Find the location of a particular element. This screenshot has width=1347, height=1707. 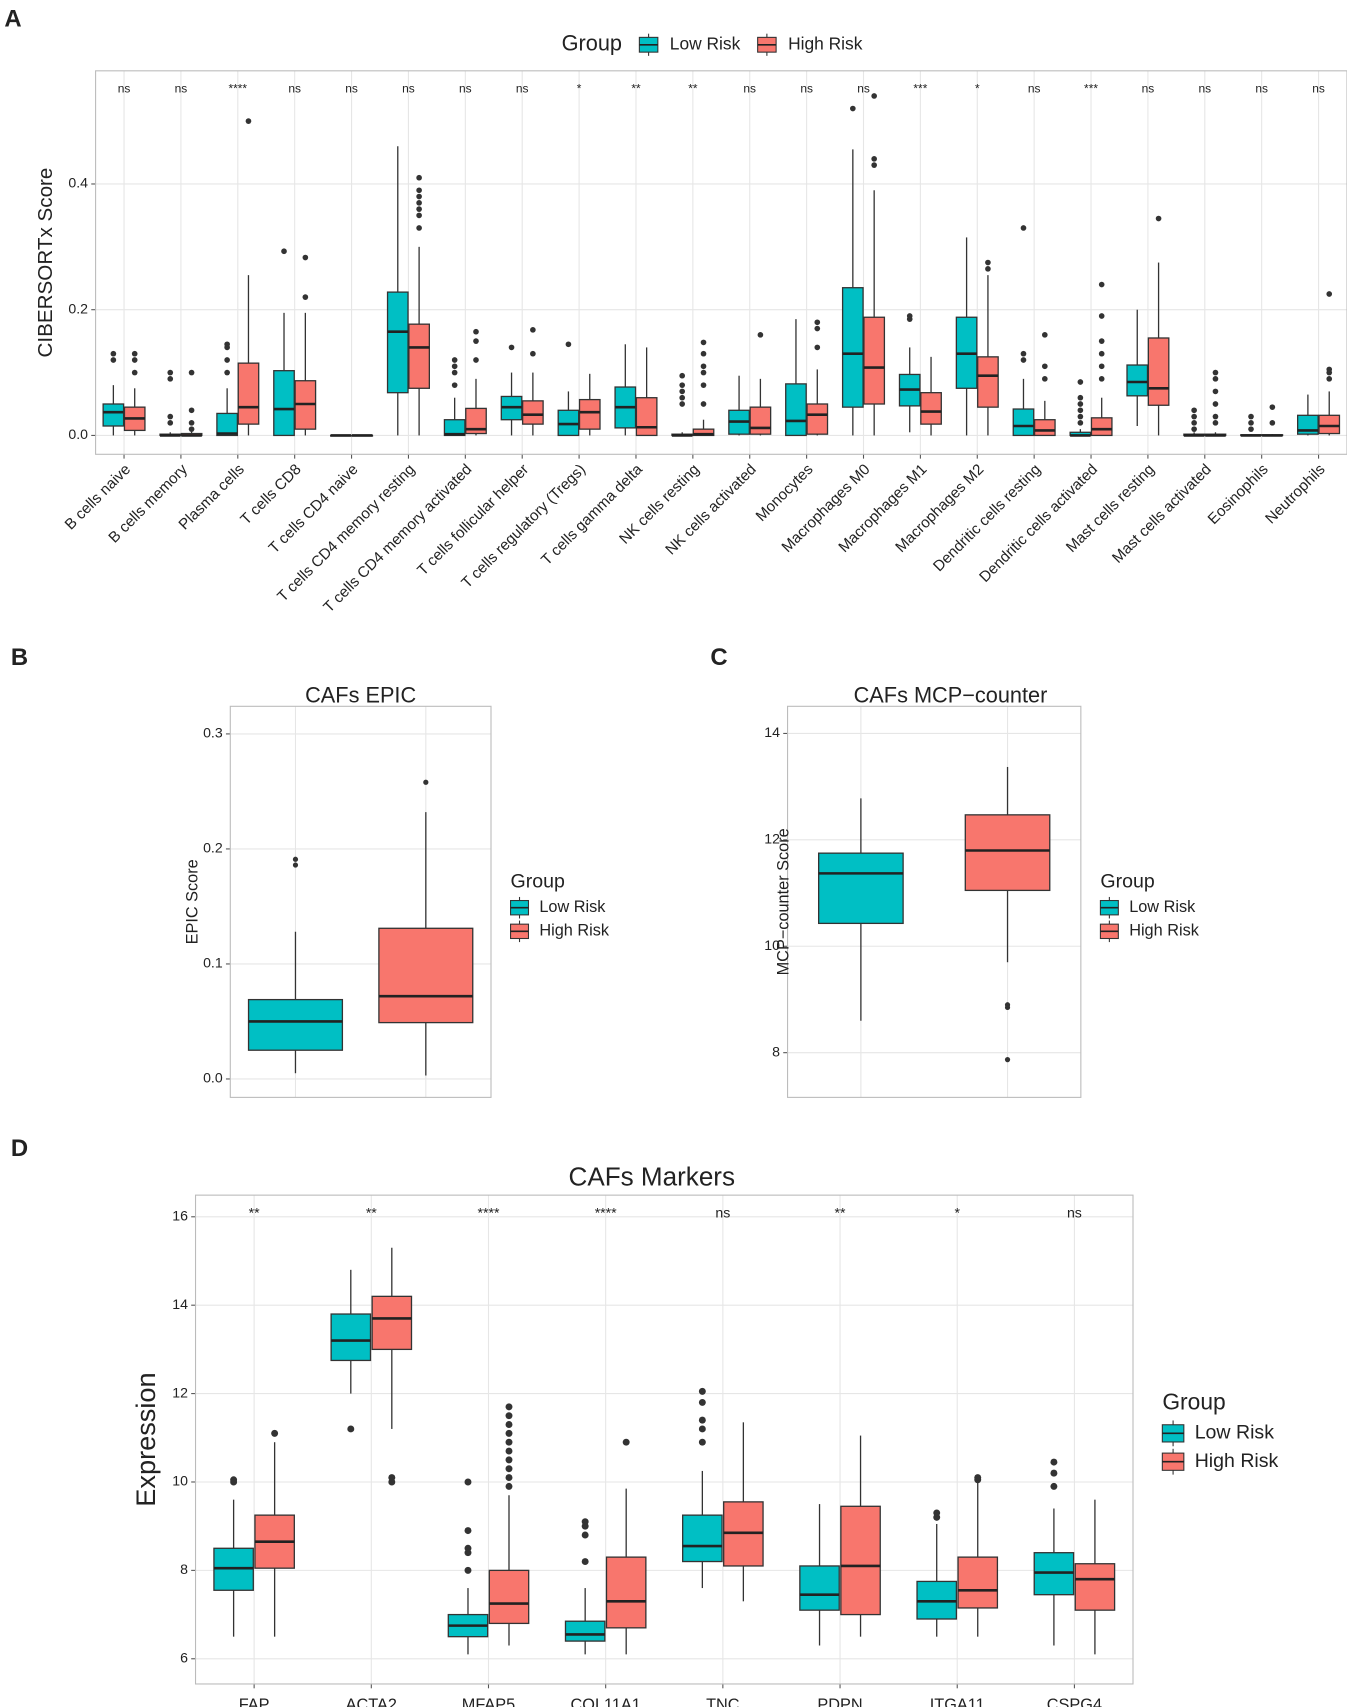

x-tick-label: ACTA2 is located at coordinates (371, 1701).